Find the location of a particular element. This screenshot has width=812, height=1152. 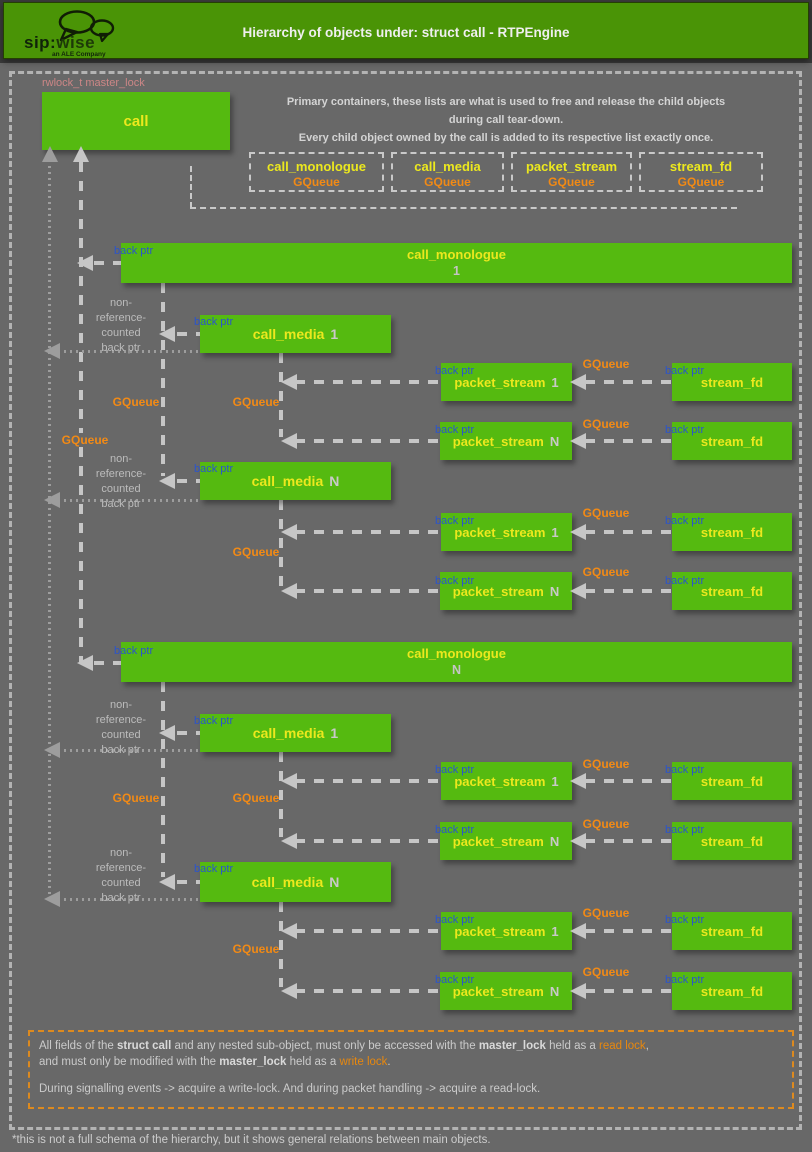

call-monologue-n-bar: call_monologue N is located at coordinates (456, 662).